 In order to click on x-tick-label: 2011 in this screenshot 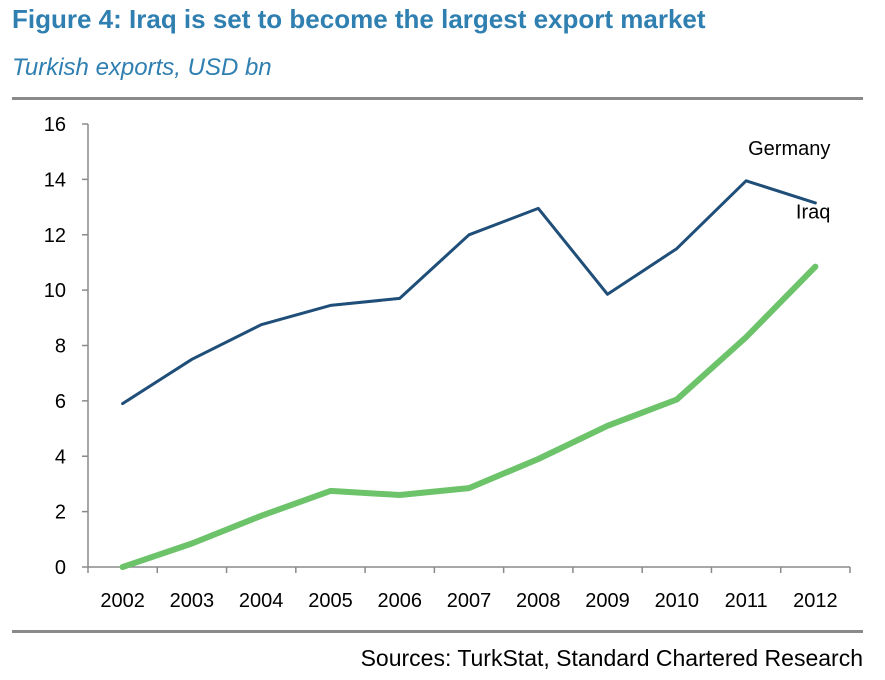, I will do `click(746, 601)`.